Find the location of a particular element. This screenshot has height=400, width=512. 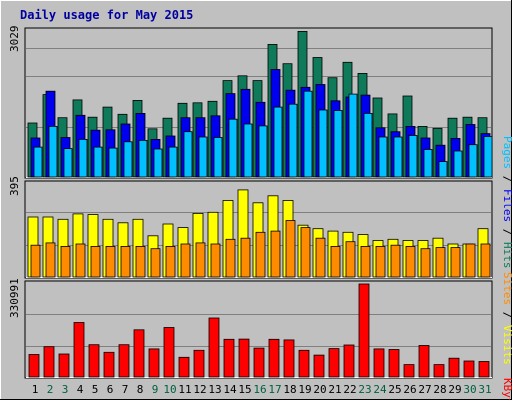

day-label-19: 19 is located at coordinates (304, 389).